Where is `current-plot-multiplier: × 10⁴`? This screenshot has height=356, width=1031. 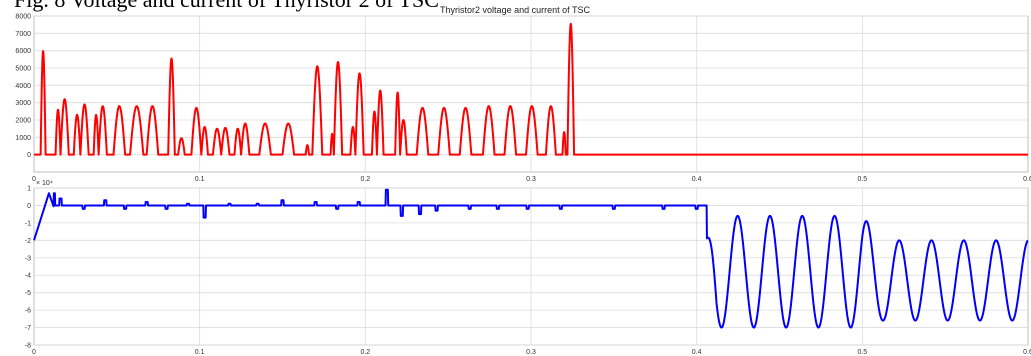 current-plot-multiplier: × 10⁴ is located at coordinates (44, 183).